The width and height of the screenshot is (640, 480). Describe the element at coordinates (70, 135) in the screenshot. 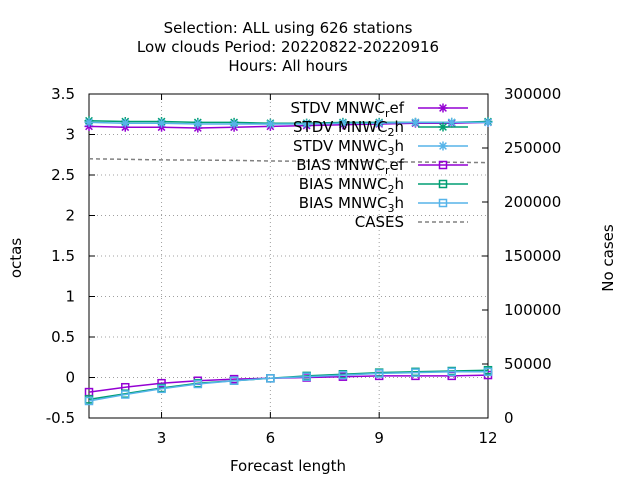

I see `y-tick-label: 3` at that location.